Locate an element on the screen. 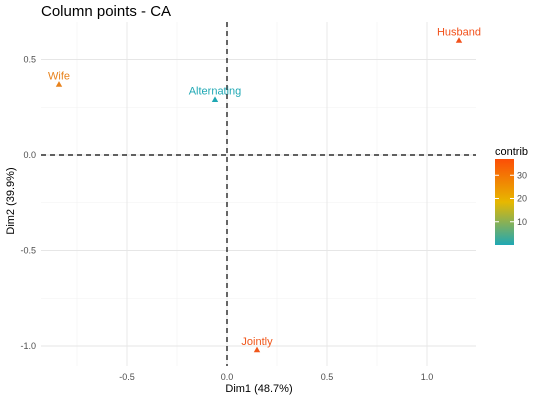  x-tick-label: 0.0 is located at coordinates (227, 377).